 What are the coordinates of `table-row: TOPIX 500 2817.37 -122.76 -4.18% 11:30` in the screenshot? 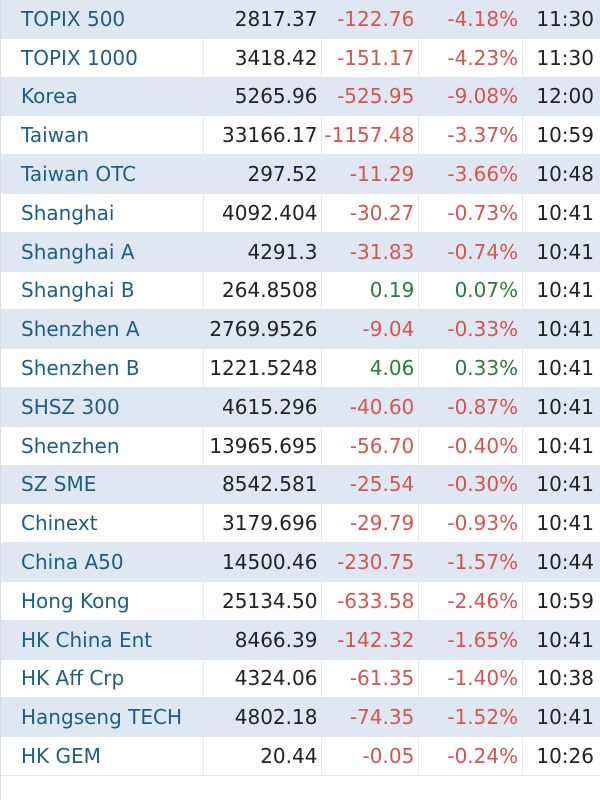 It's located at (300, 19).